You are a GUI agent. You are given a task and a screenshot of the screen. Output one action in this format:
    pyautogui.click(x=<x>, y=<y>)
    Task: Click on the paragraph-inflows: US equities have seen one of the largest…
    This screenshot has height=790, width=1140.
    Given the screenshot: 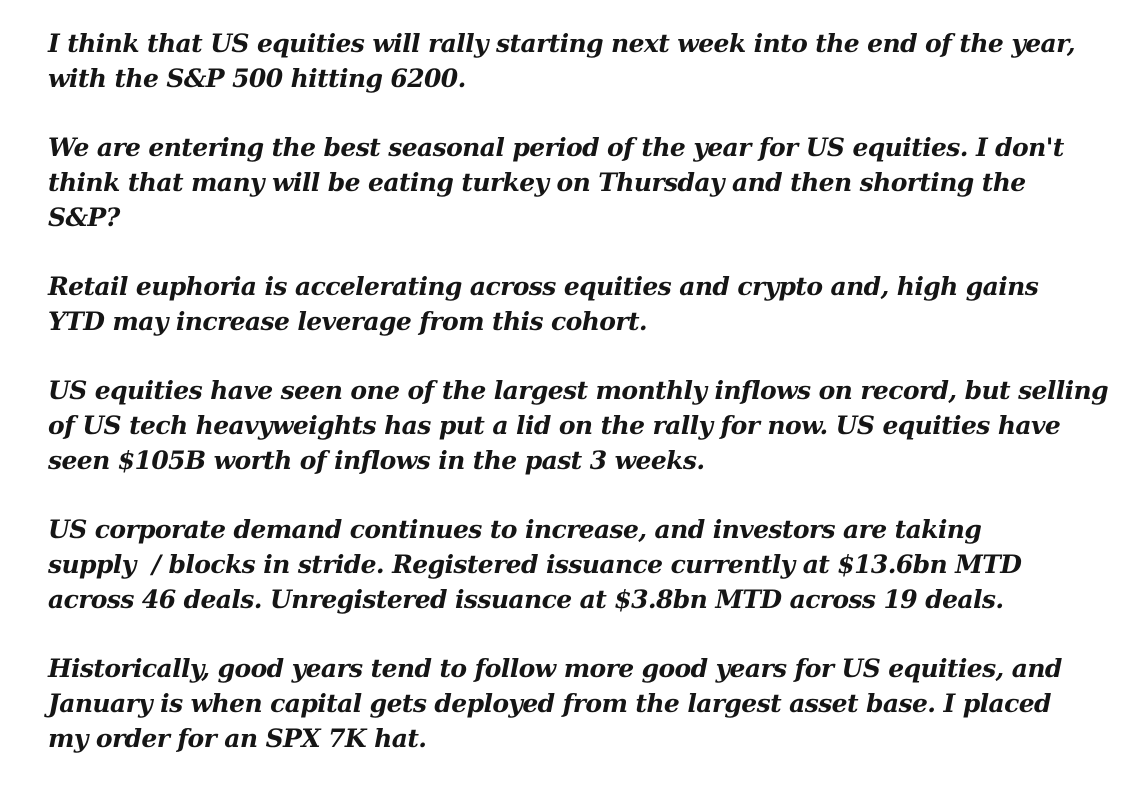 What is the action you would take?
    pyautogui.click(x=578, y=425)
    